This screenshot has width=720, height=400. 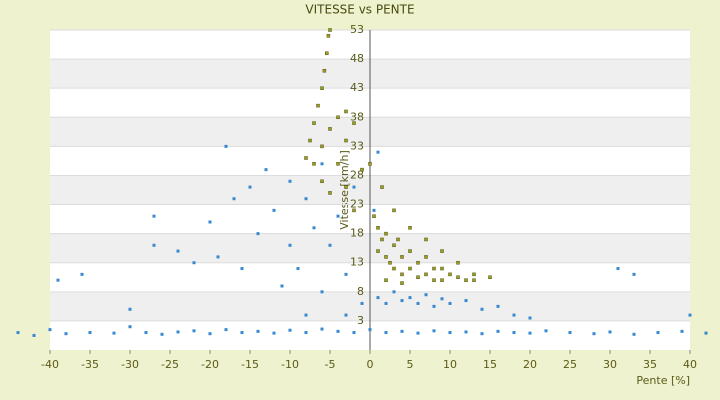 What do you see at coordinates (357, 87) in the screenshot?
I see `y-tick-label: 43` at bounding box center [357, 87].